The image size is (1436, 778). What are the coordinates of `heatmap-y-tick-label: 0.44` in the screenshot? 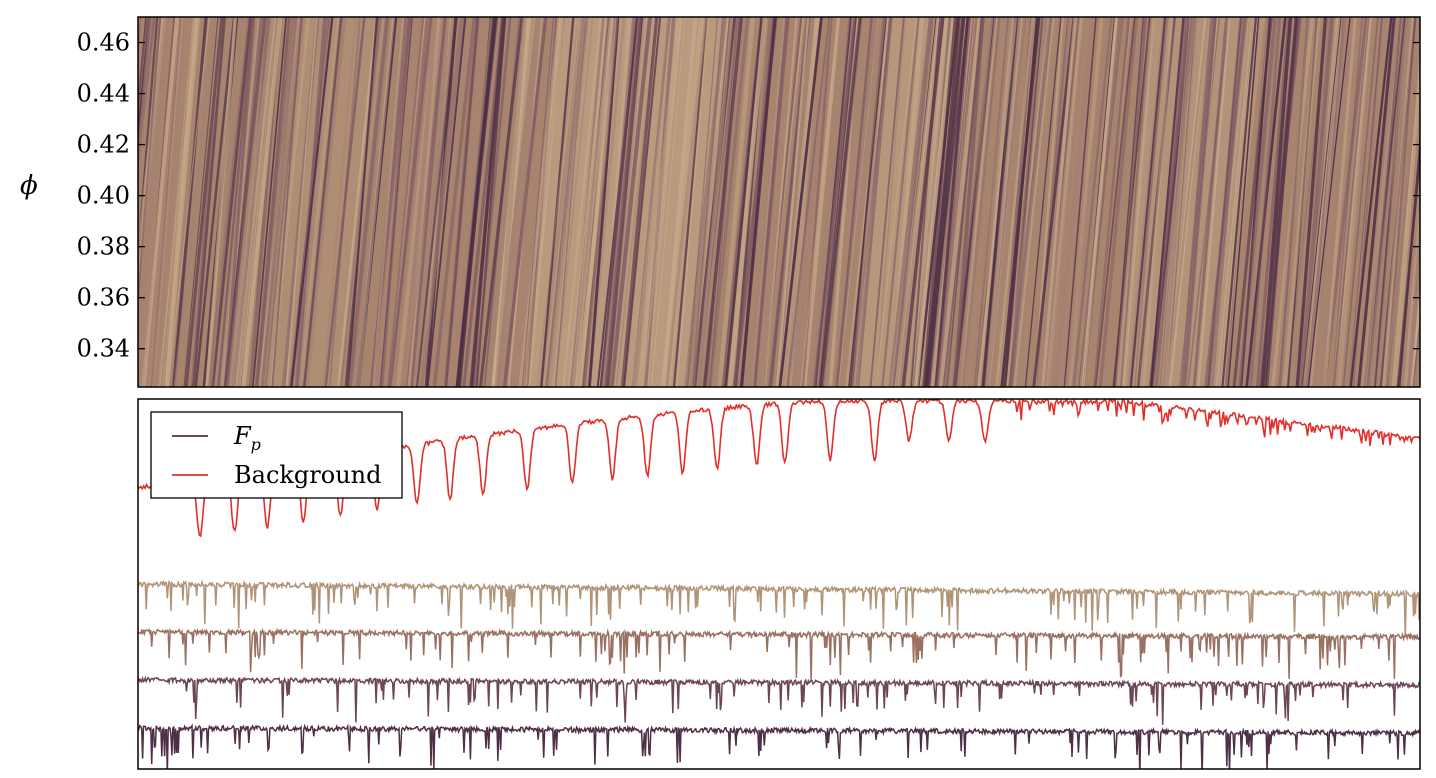 It's located at (103, 94).